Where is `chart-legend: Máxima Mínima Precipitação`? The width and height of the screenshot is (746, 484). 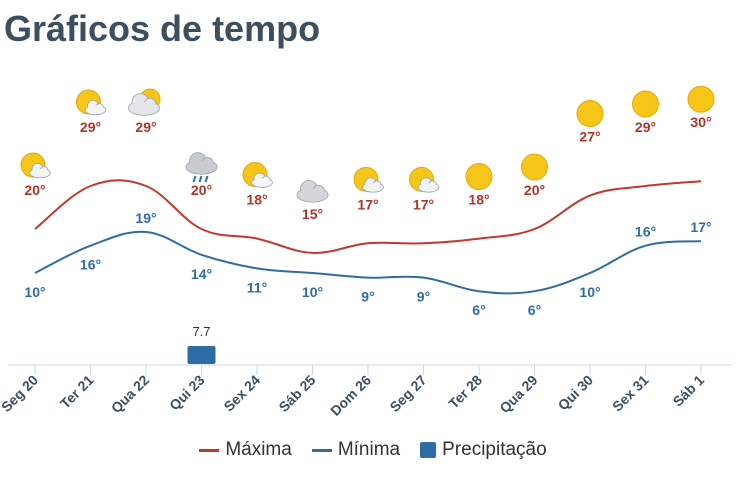 chart-legend: Máxima Mínima Precipitação is located at coordinates (373, 450).